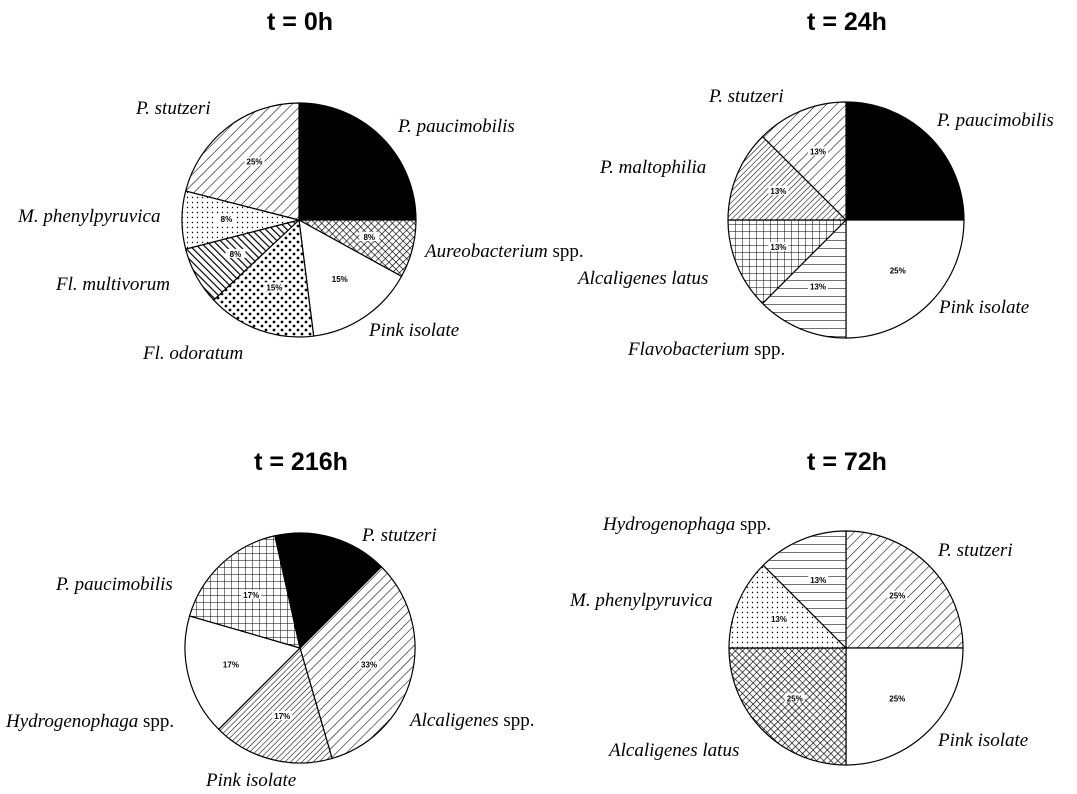 The image size is (1077, 794). What do you see at coordinates (706, 349) in the screenshot?
I see `pie-slice-label-flavobacterium-spp: Flavobacterium spp.` at bounding box center [706, 349].